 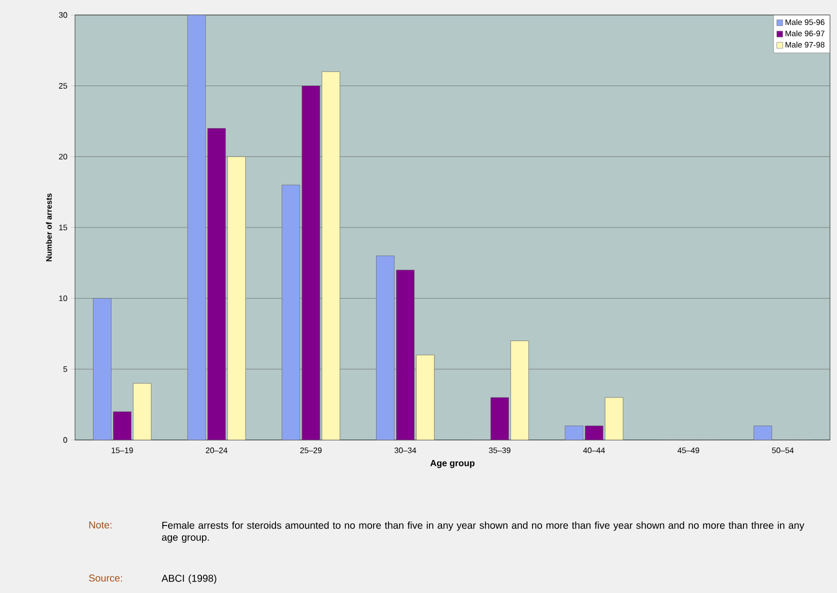 I want to click on text: Note:, so click(x=100, y=525).